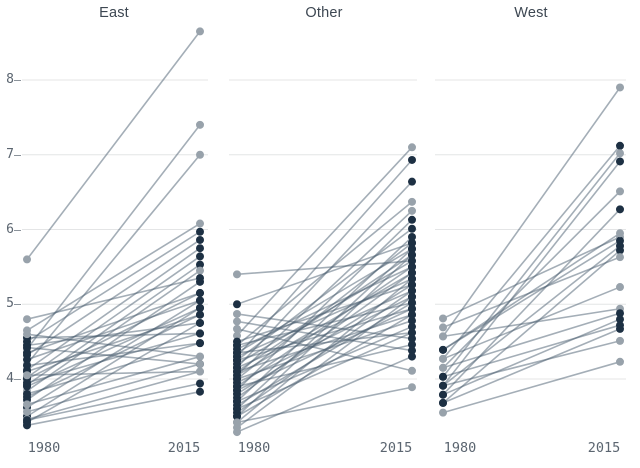 The width and height of the screenshot is (640, 468). Describe the element at coordinates (324, 13) in the screenshot. I see `facet-title-other: Other` at that location.